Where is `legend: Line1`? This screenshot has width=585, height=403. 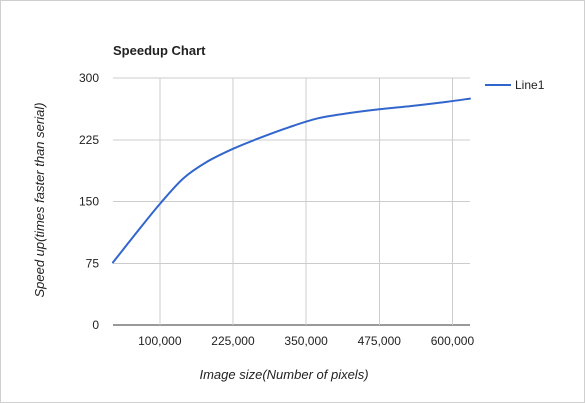 legend: Line1 is located at coordinates (515, 85).